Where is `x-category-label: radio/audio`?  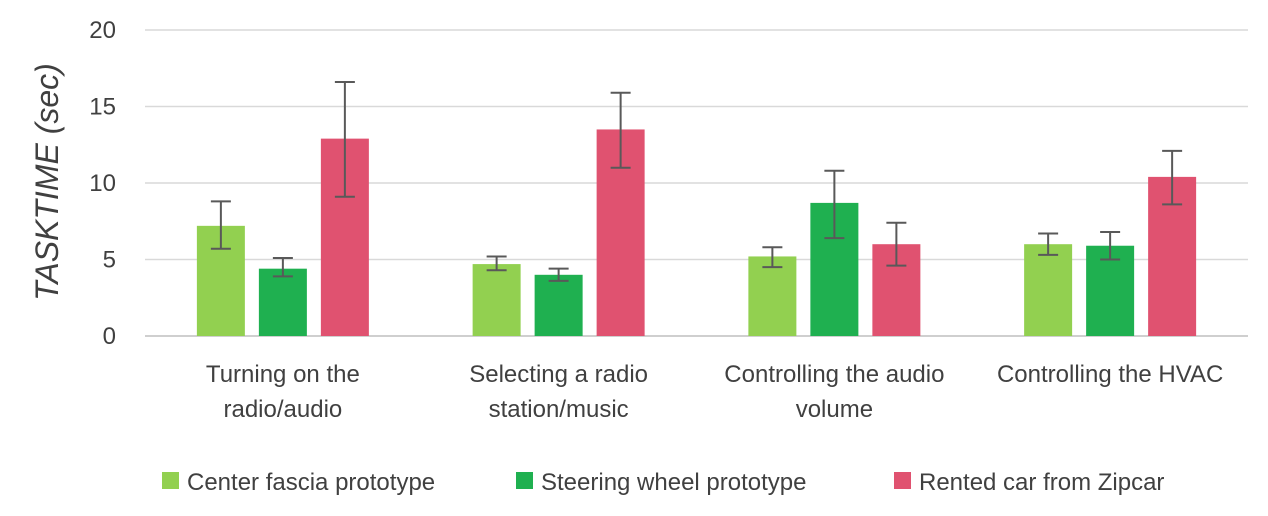
x-category-label: radio/audio is located at coordinates (282, 409).